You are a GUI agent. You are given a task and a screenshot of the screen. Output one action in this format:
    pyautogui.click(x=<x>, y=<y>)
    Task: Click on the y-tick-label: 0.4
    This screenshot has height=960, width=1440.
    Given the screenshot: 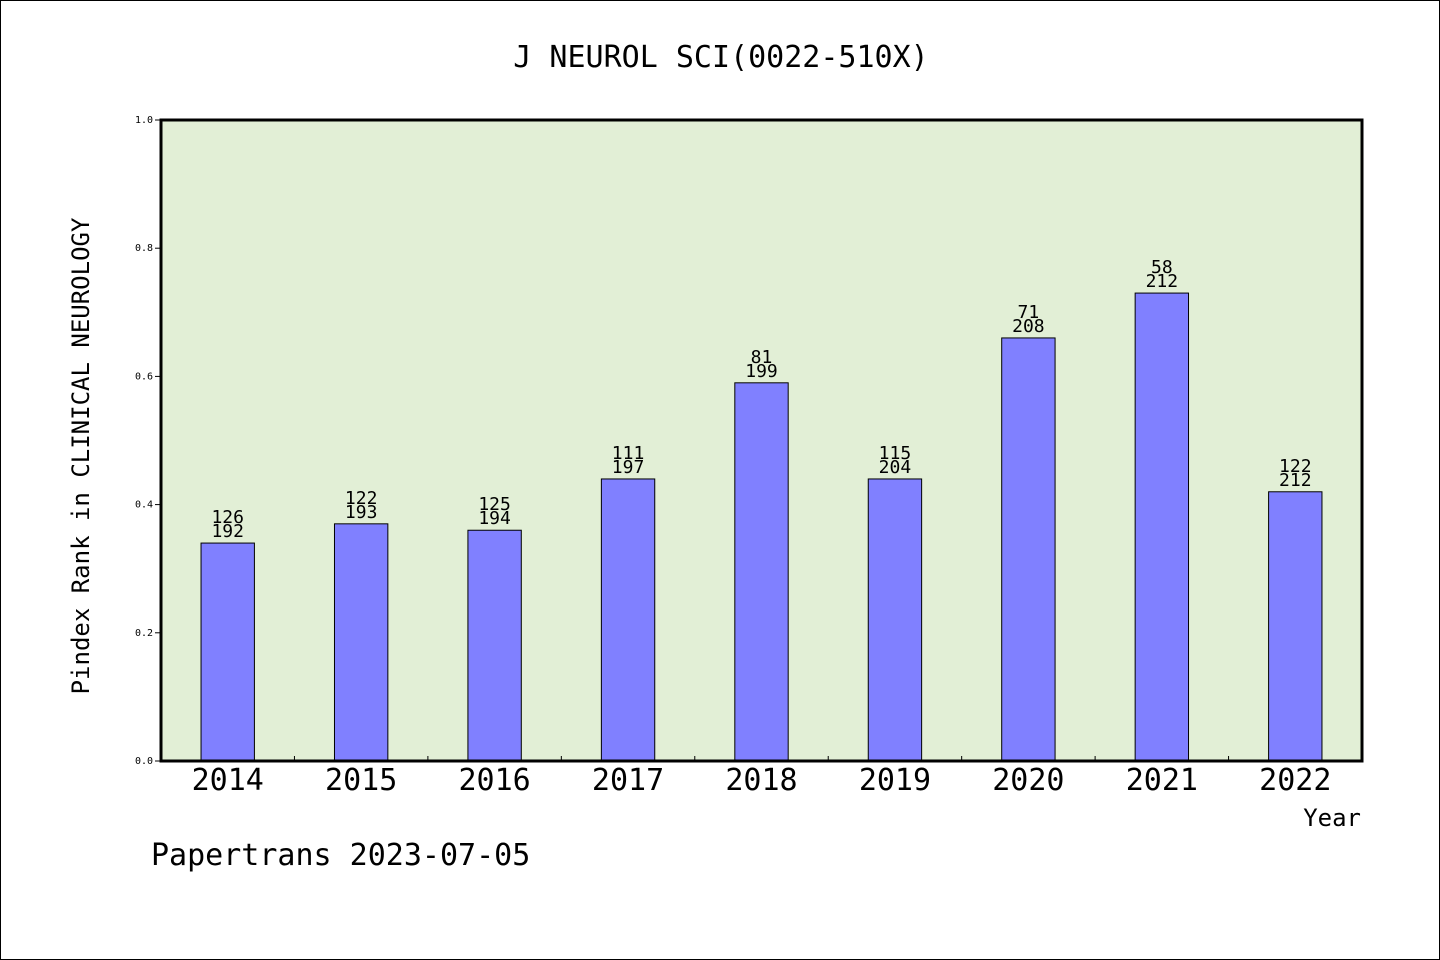 What is the action you would take?
    pyautogui.click(x=144, y=505)
    